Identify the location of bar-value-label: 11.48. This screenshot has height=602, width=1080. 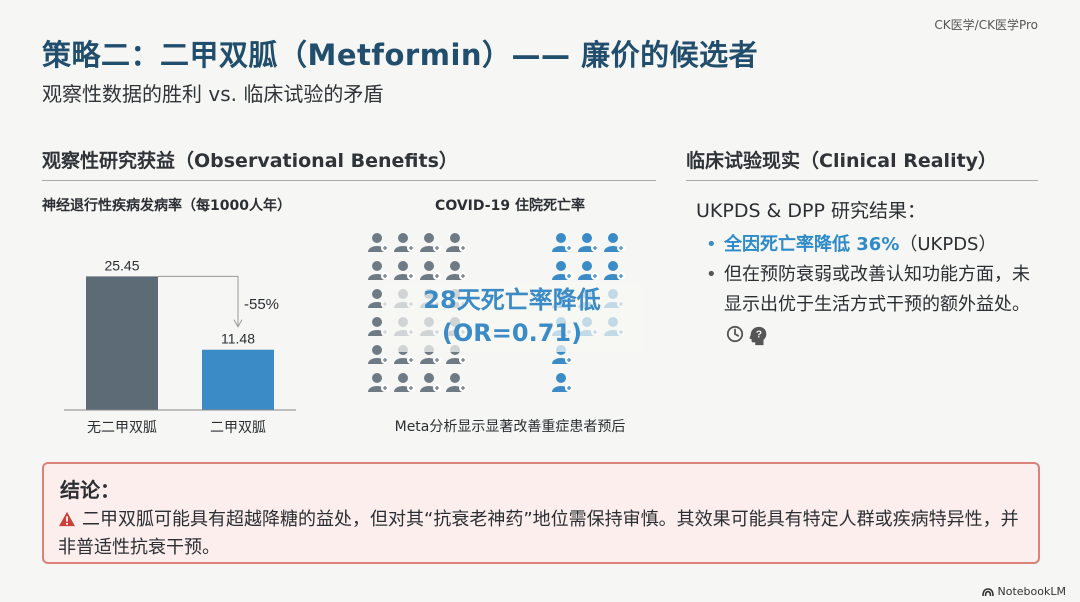
(238, 339).